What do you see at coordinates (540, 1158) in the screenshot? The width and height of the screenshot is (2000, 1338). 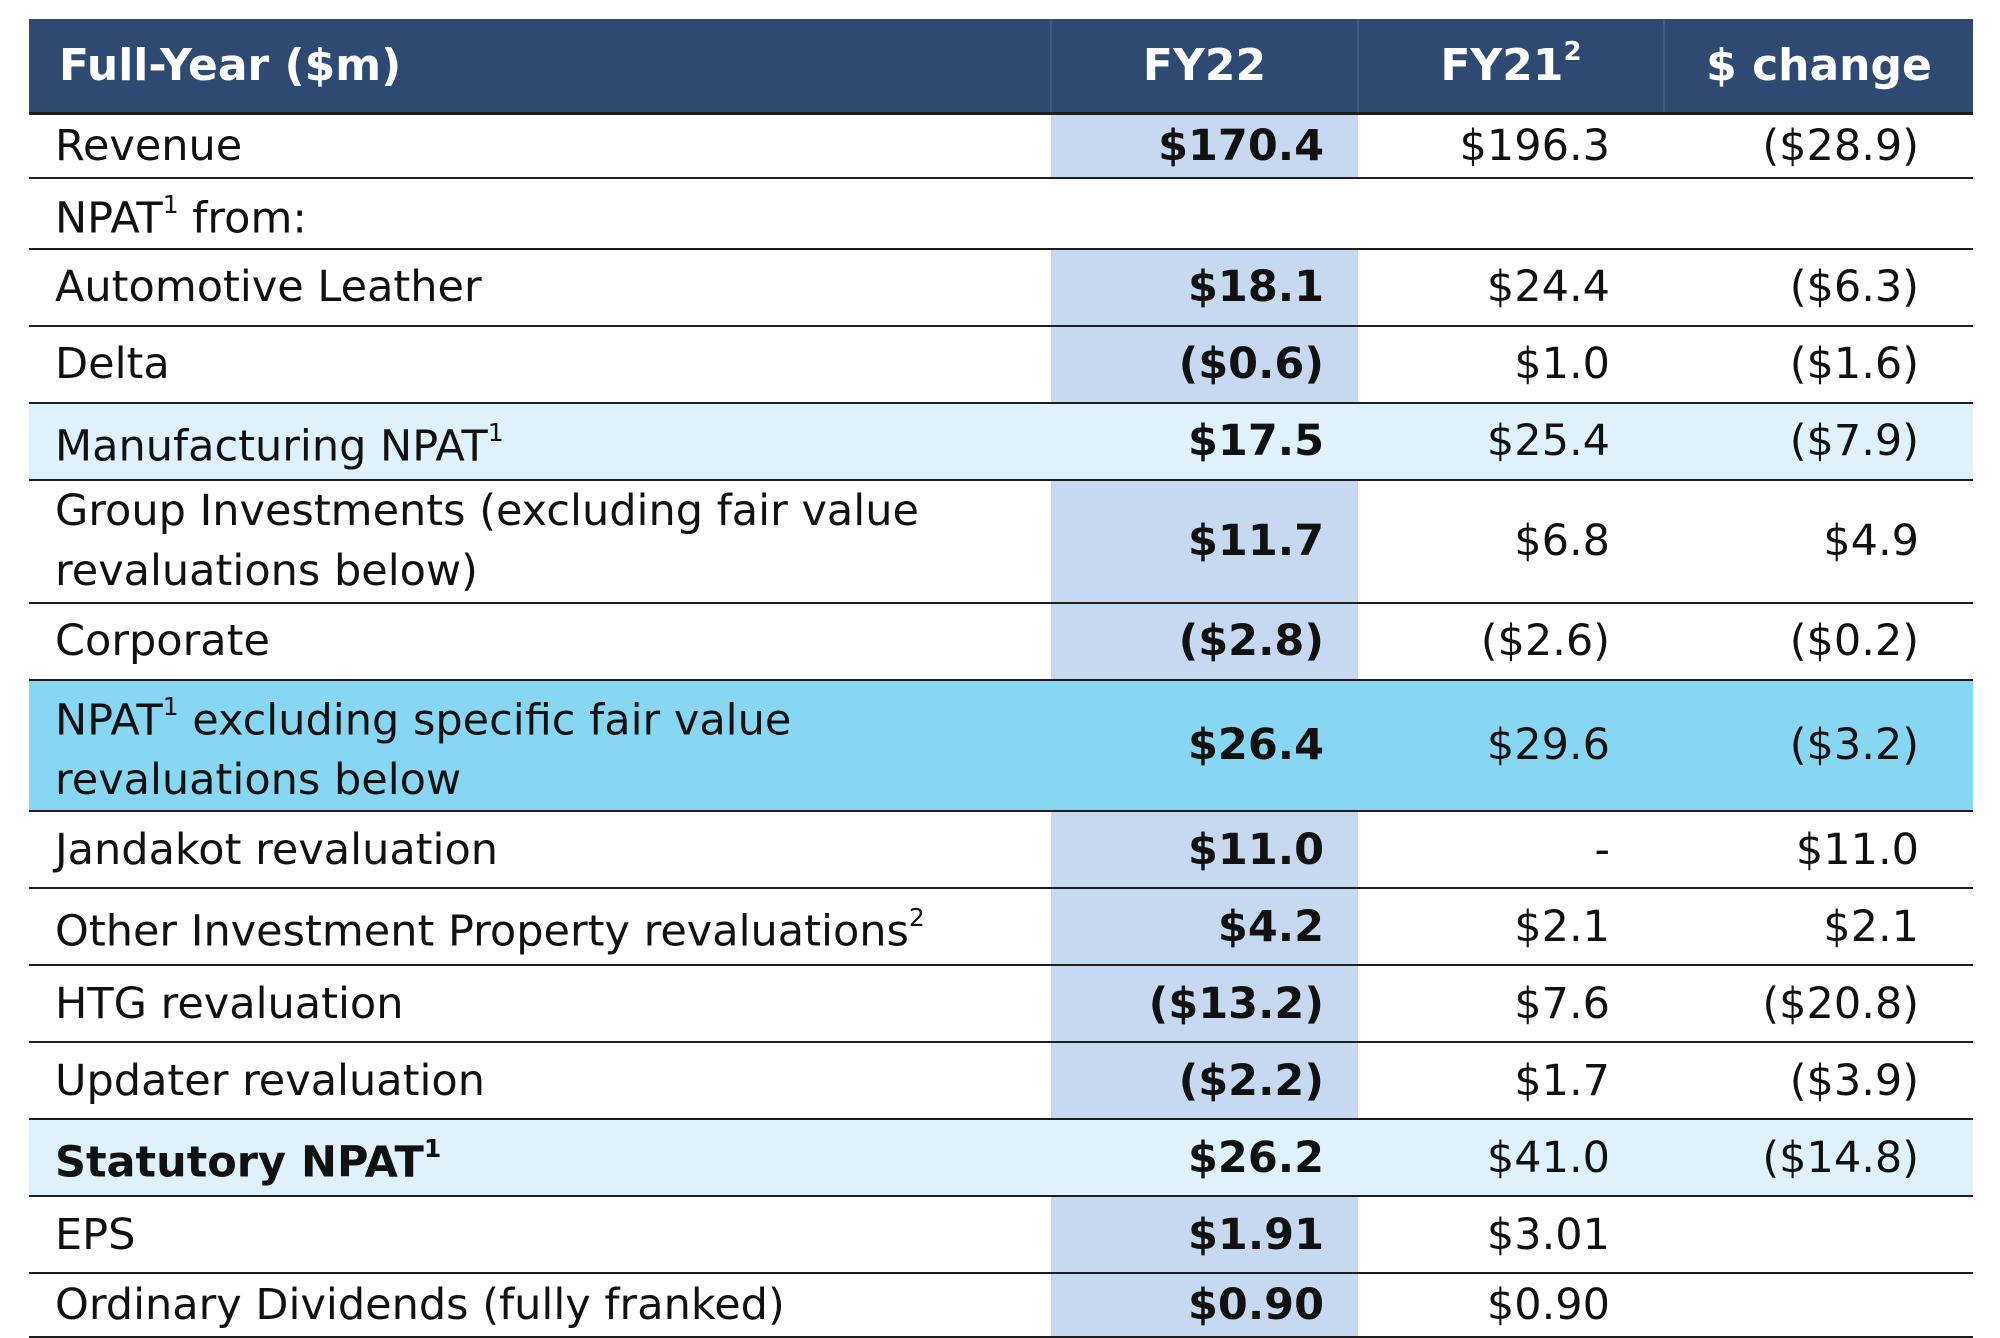 I see `row-label: Statutory NPAT1` at bounding box center [540, 1158].